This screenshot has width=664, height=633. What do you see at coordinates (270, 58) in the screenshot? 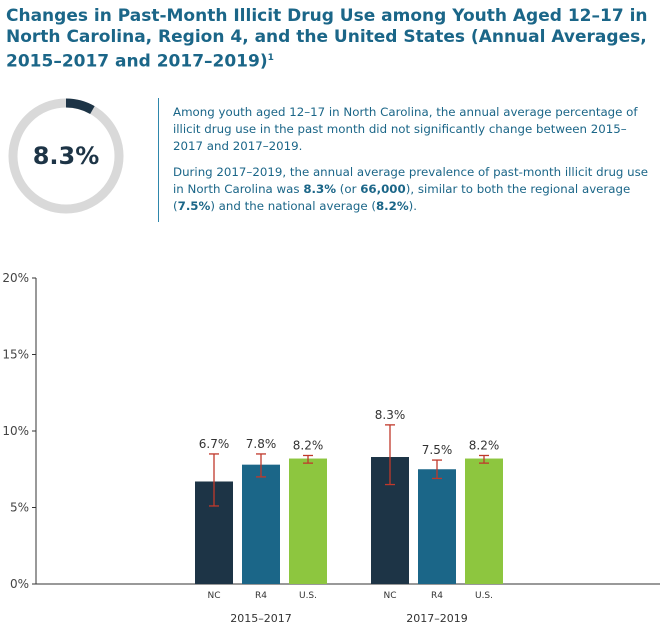
I see `footnote-marker: 1` at bounding box center [270, 58].